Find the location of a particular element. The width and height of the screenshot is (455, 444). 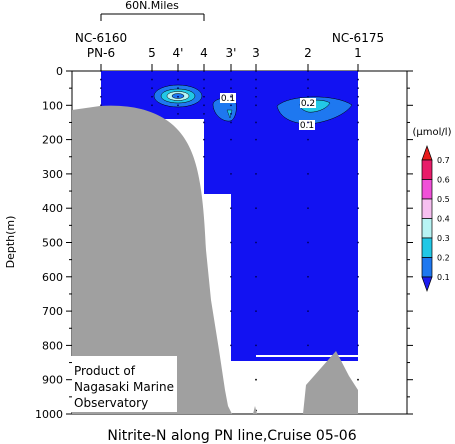

field-gap is located at coordinates (307, 356).